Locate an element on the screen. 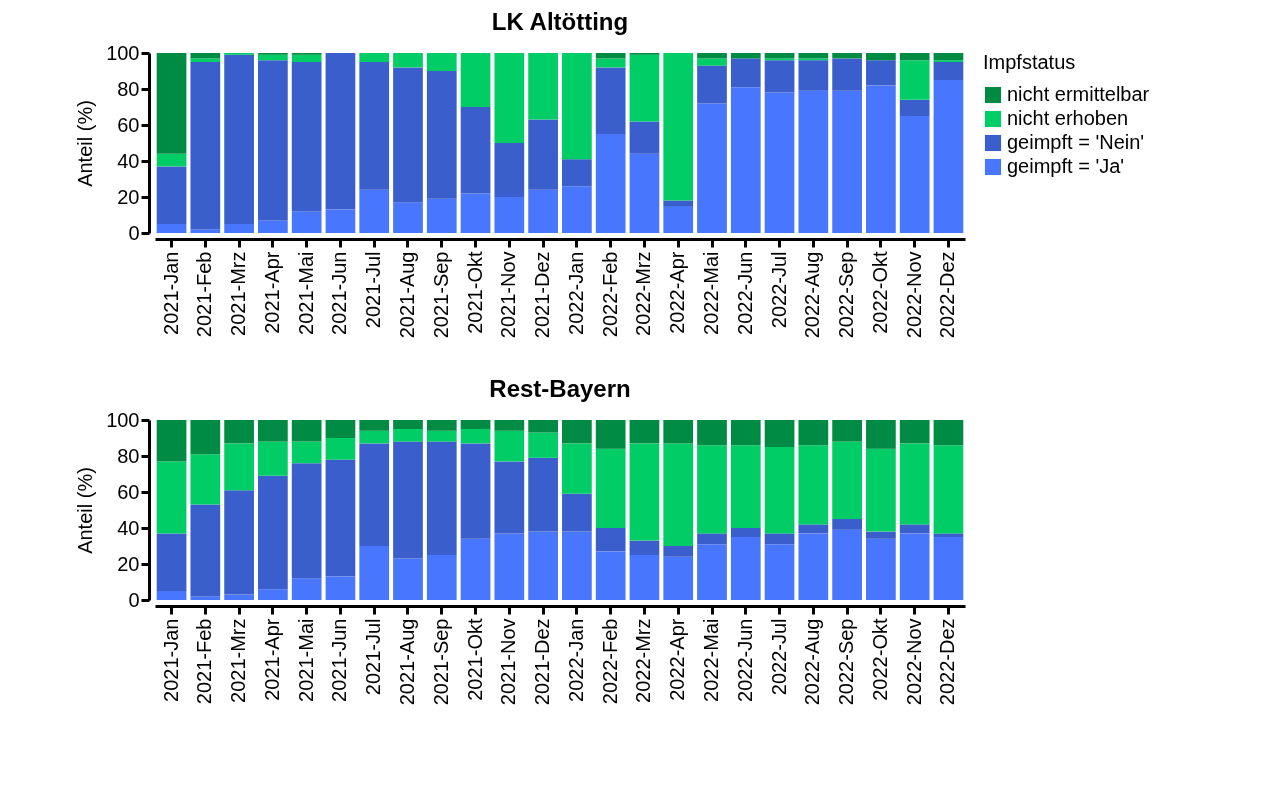 Image resolution: width=1269 pixels, height=801 pixels. x-tick-label: 2021-Aug is located at coordinates (407, 295).